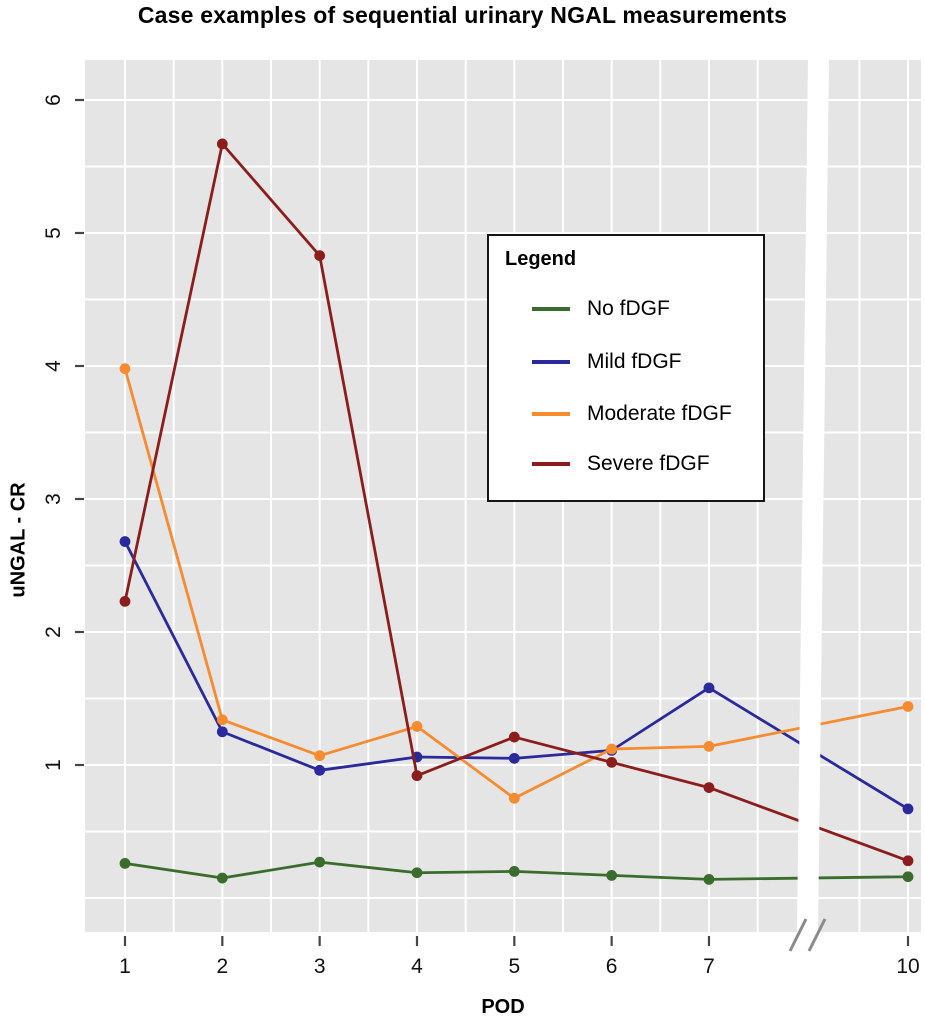  Describe the element at coordinates (634, 361) in the screenshot. I see `legend-item-label: Mild fDGF` at that location.